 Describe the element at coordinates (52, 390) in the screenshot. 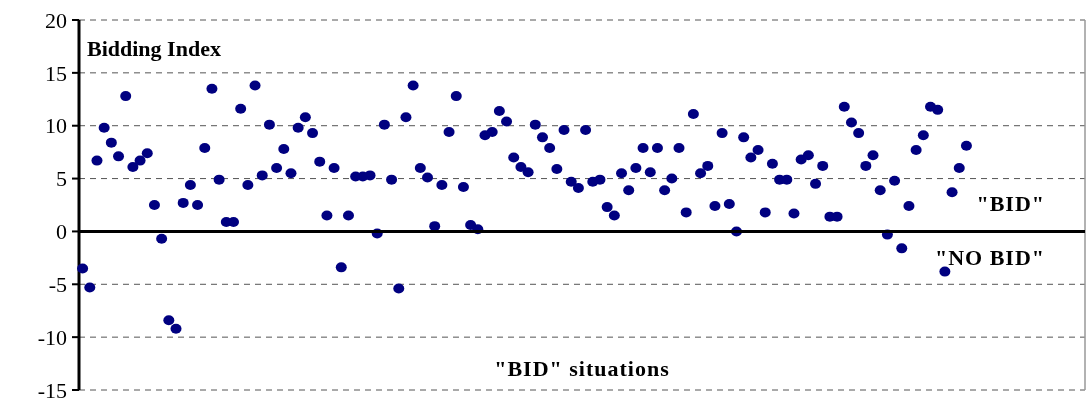

I see `y-tick-label: -15` at that location.